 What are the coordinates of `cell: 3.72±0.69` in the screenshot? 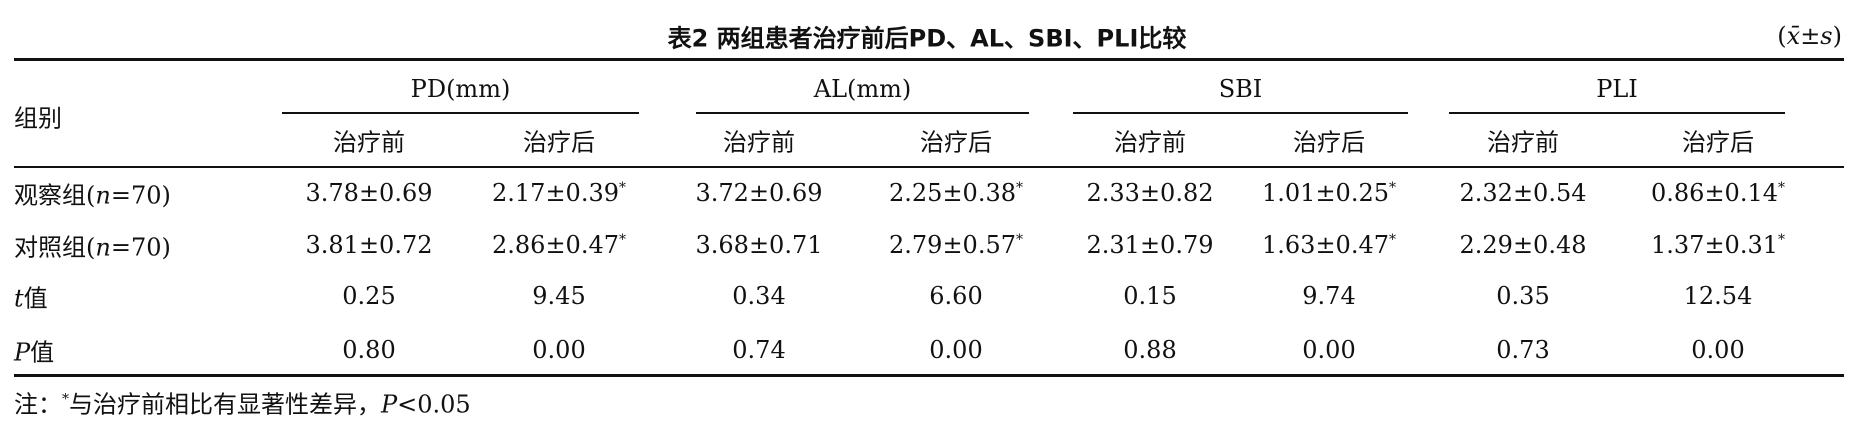 It's located at (759, 193).